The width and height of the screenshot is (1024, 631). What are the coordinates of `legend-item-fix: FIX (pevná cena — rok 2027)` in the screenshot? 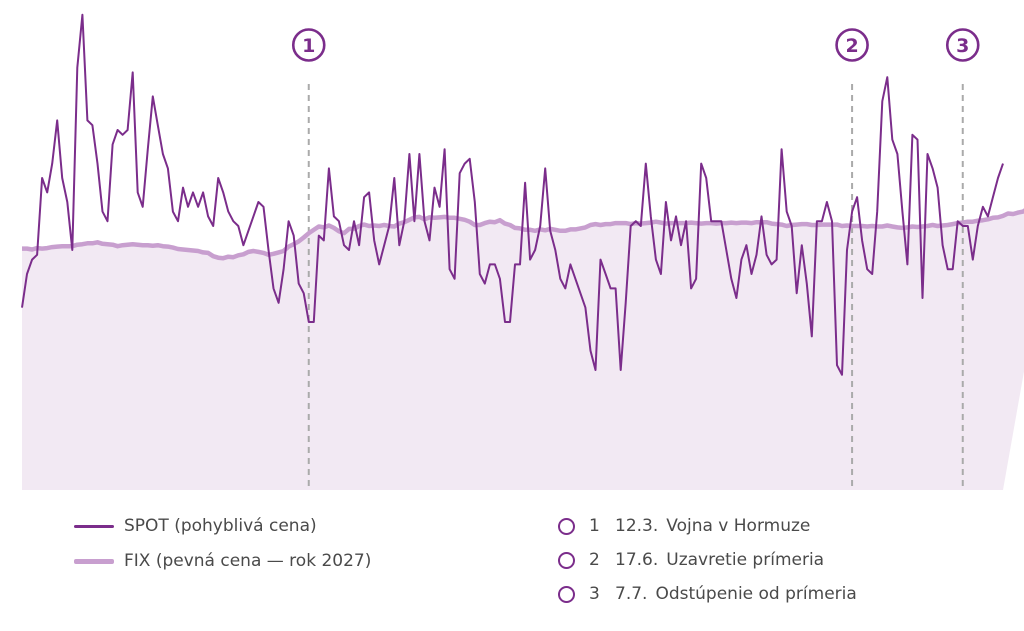 It's located at (222, 561).